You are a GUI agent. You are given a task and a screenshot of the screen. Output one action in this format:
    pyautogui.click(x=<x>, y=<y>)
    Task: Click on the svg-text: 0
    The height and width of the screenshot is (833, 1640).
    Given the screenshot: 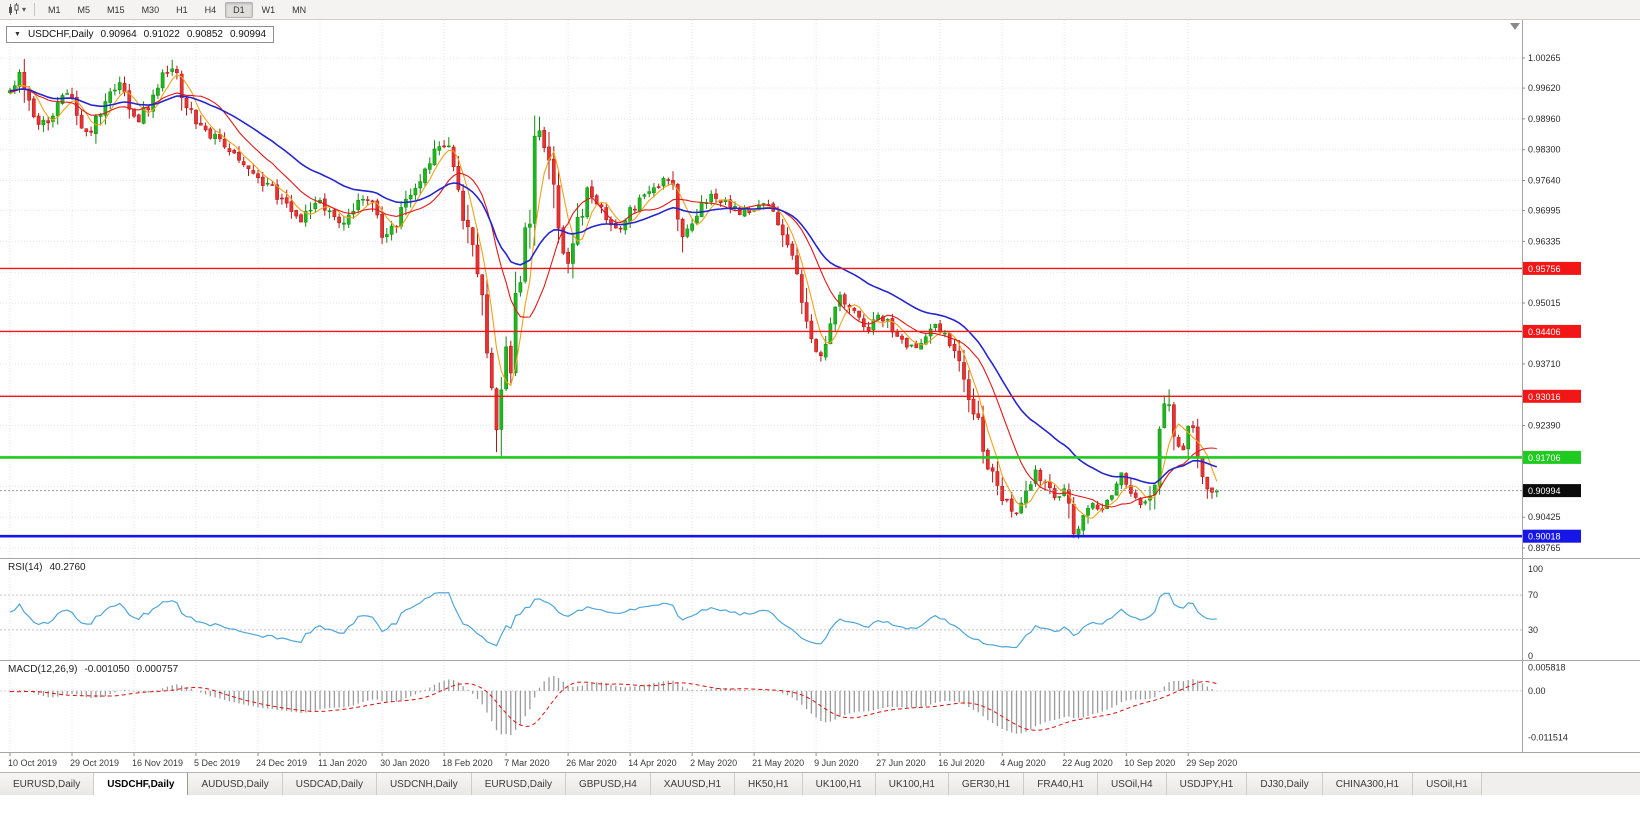 What is the action you would take?
    pyautogui.click(x=1530, y=656)
    